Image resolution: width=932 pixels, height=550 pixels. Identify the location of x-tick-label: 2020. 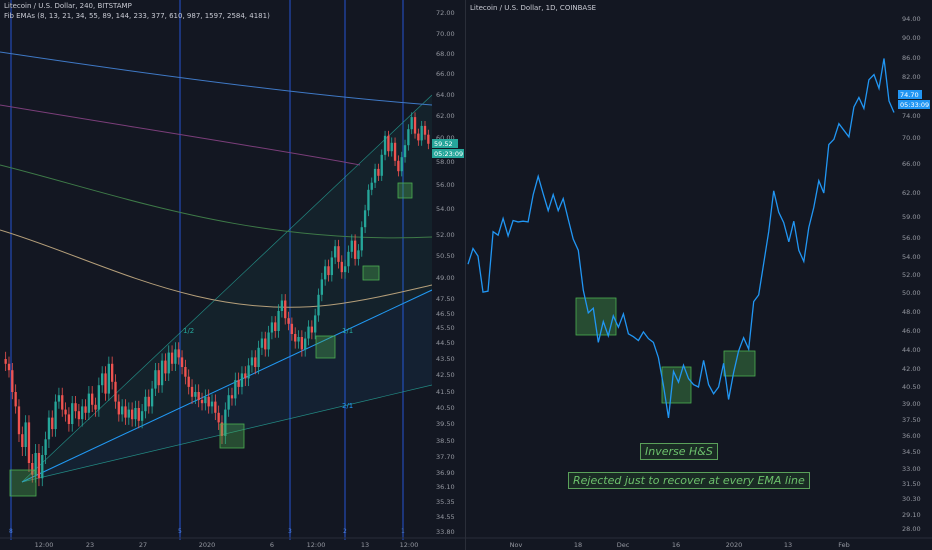
(734, 545).